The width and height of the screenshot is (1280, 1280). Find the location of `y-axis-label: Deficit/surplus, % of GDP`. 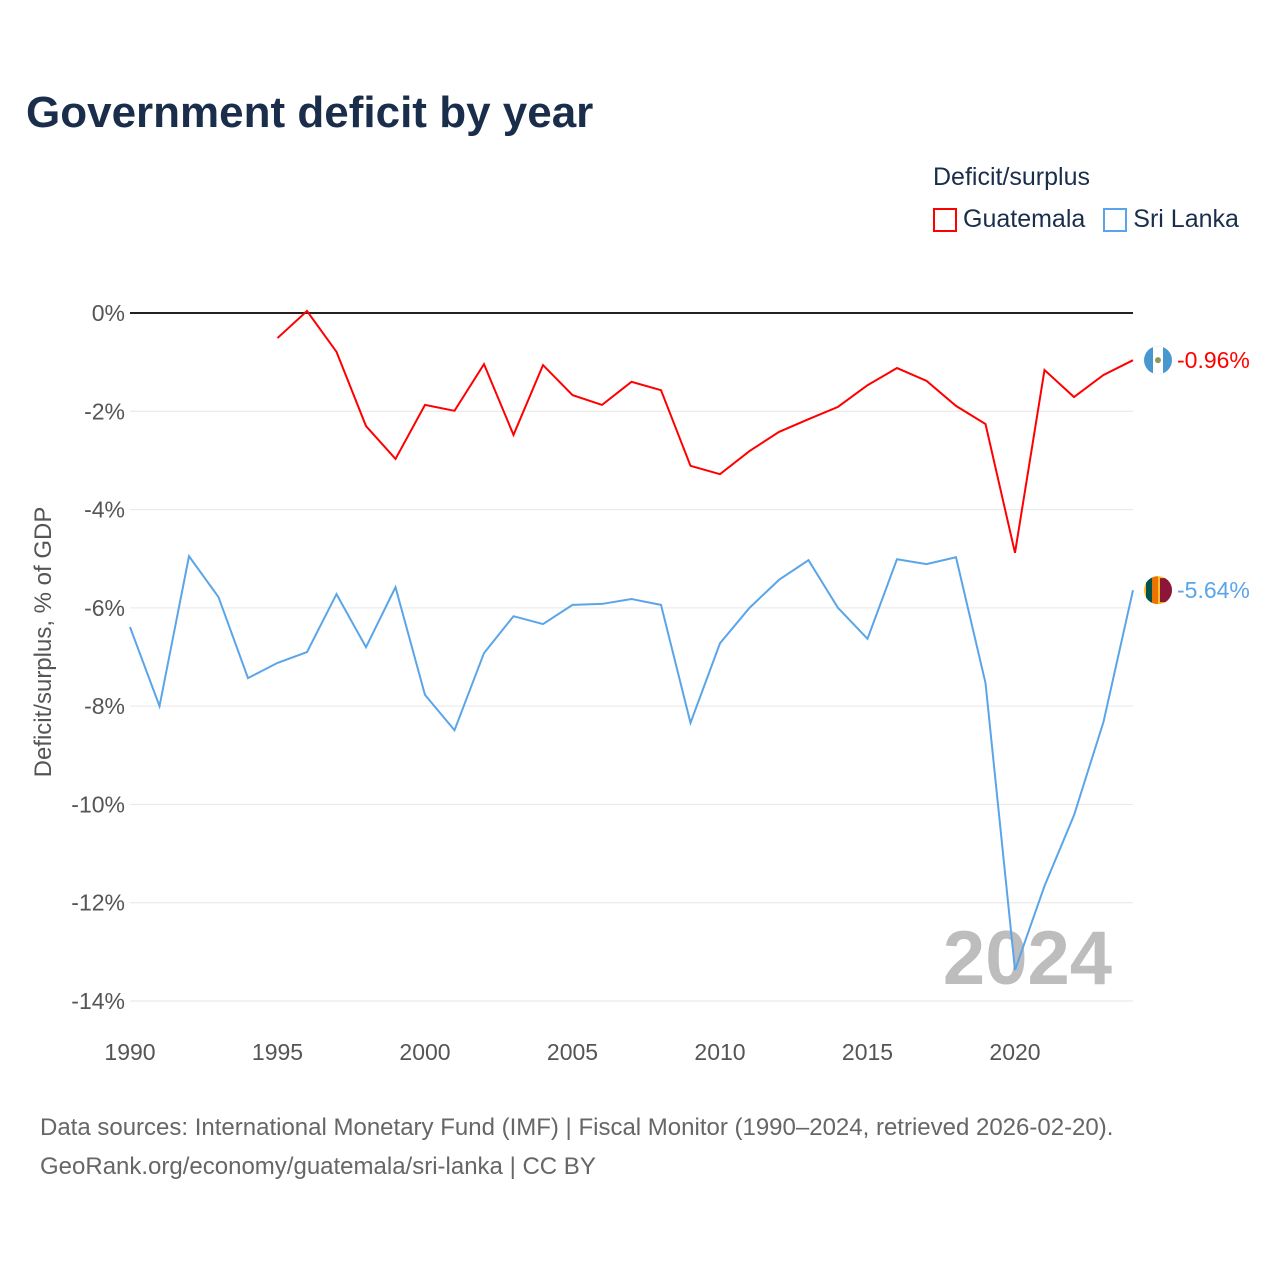

y-axis-label: Deficit/surplus, % of GDP is located at coordinates (43, 642).